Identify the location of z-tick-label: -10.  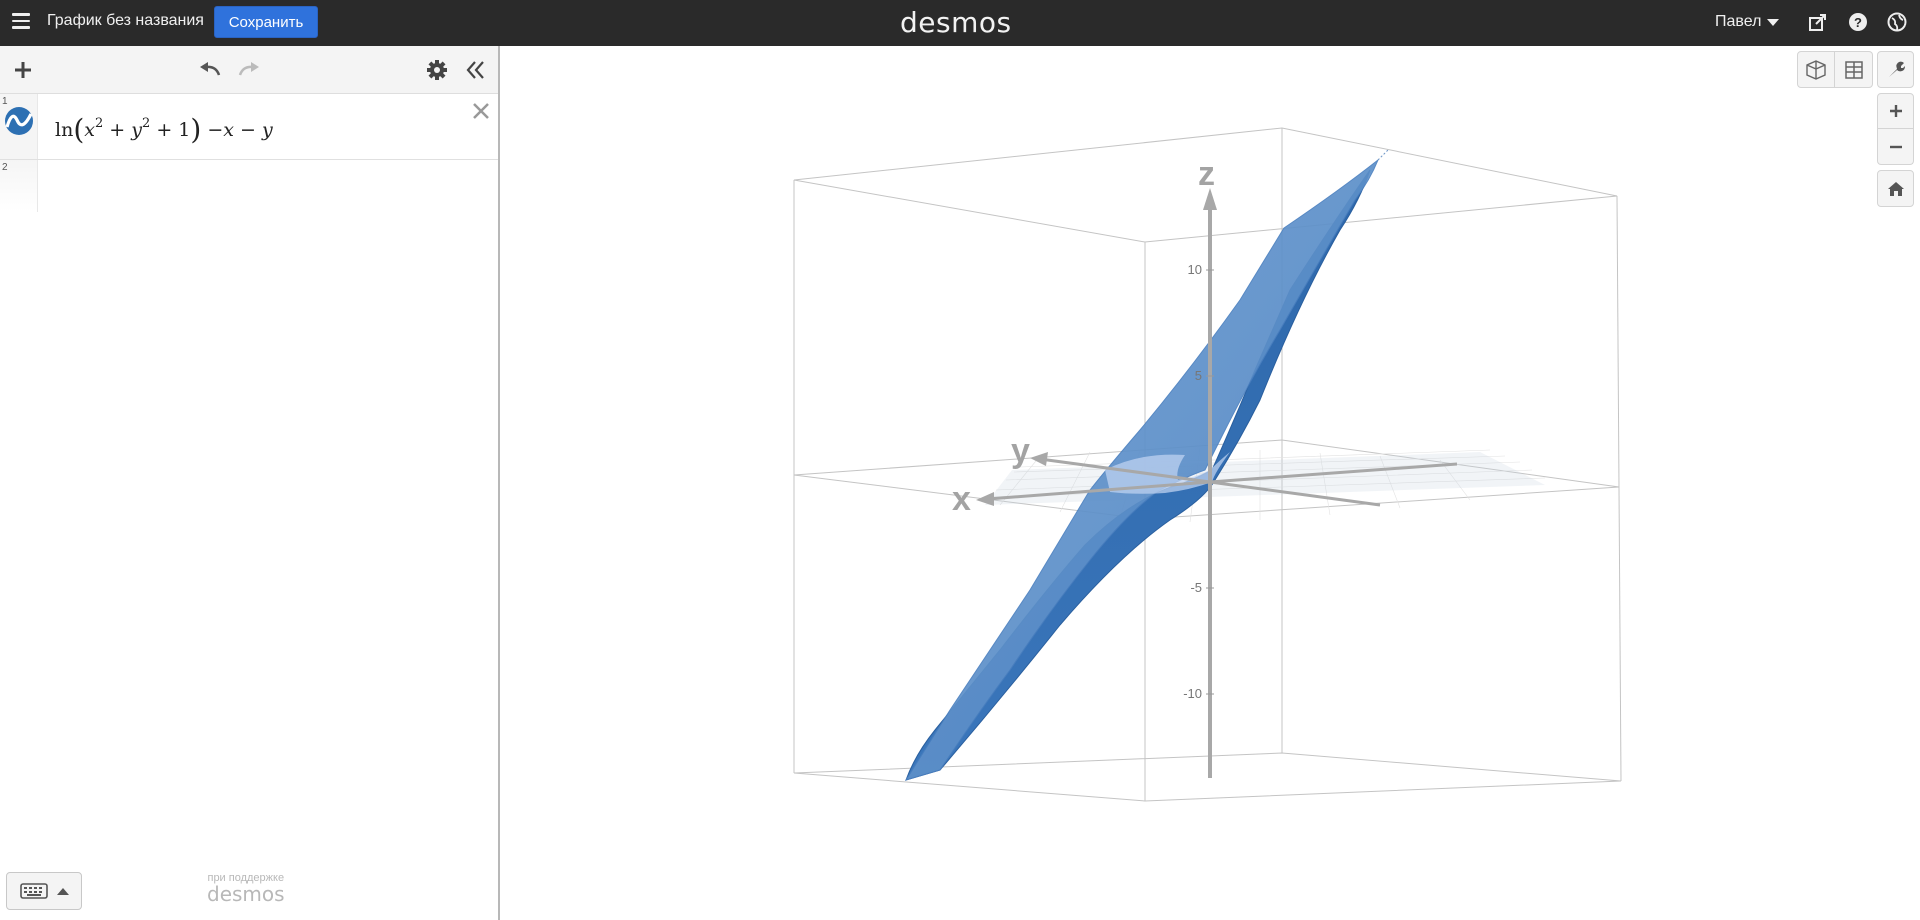
(1192, 693).